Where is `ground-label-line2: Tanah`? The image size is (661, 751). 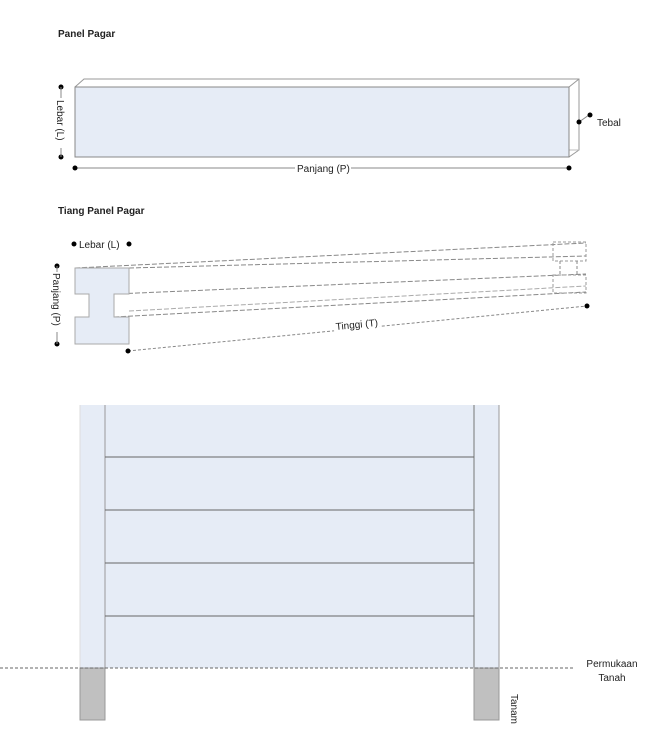
ground-label-line2: Tanah is located at coordinates (611, 678).